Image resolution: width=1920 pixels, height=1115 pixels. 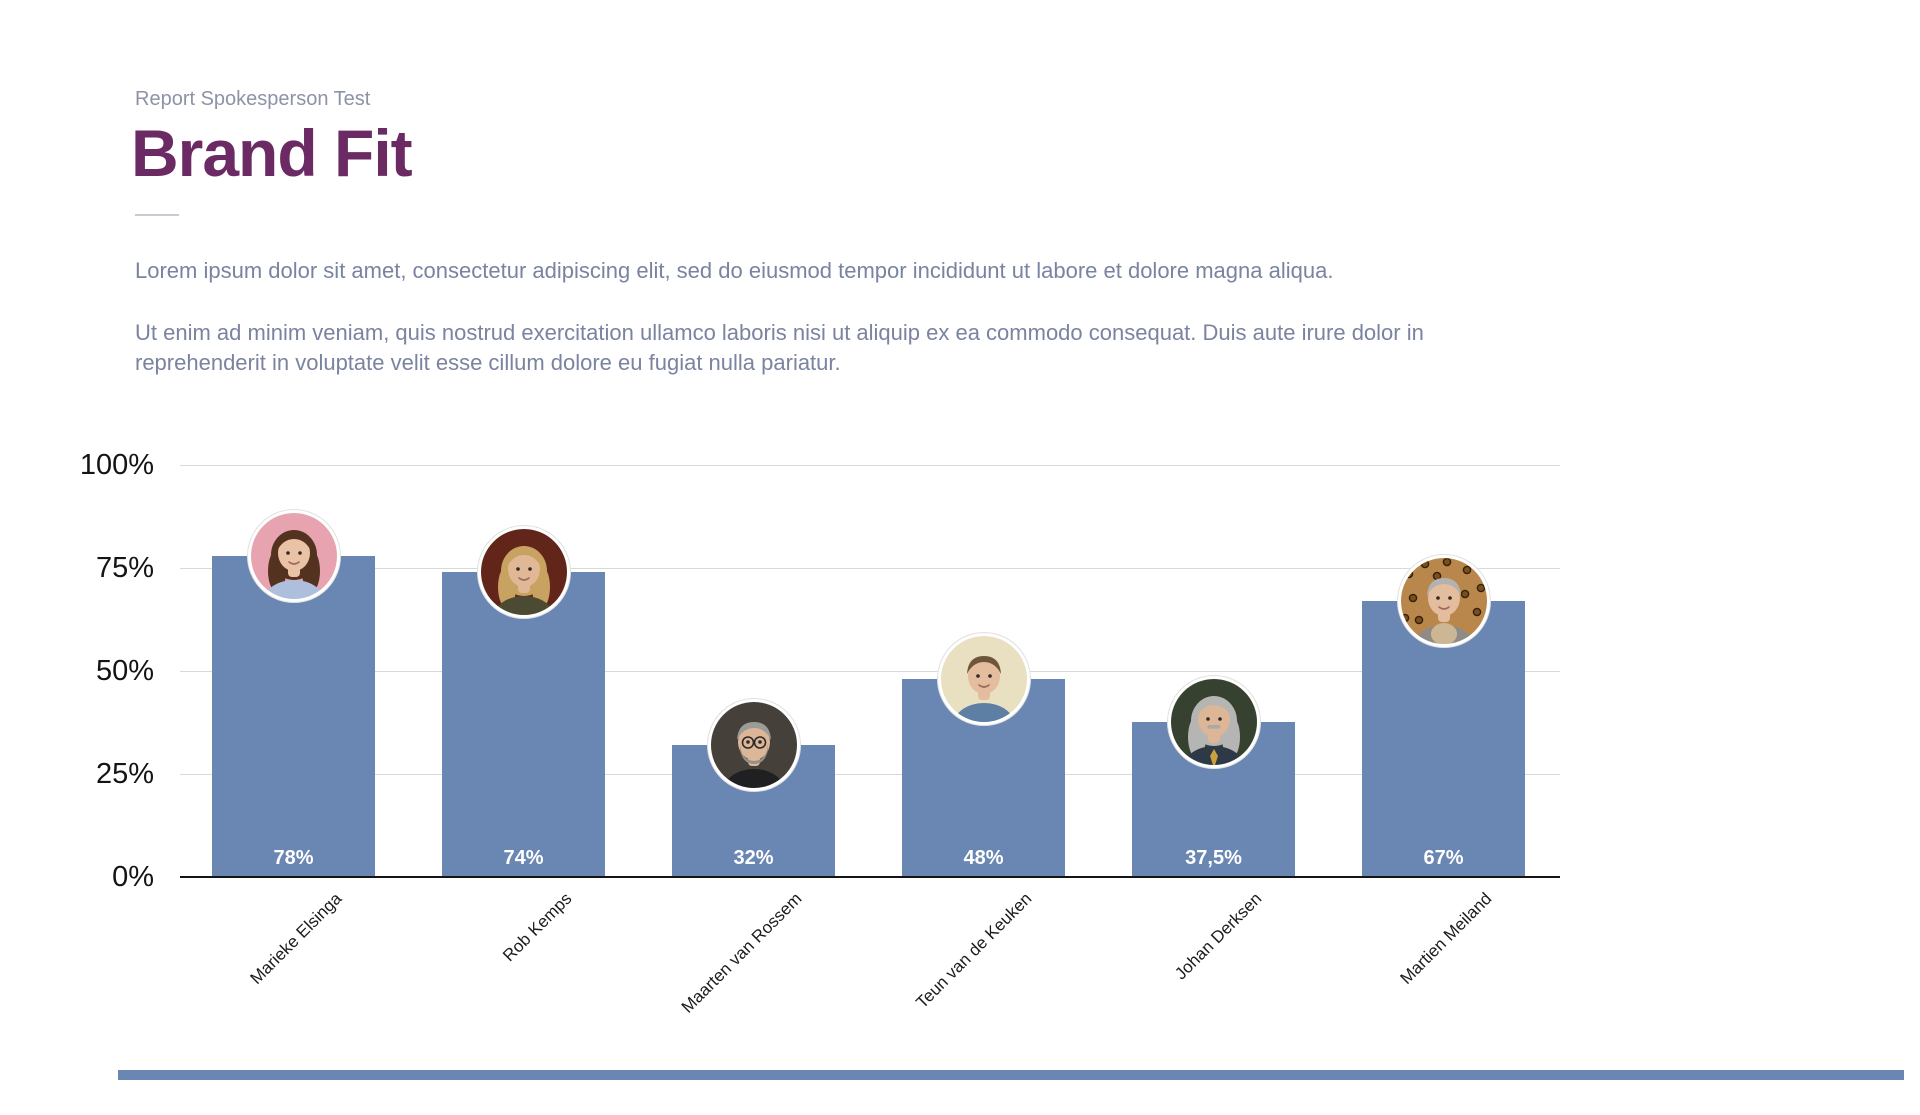 I want to click on bar-value-maarten-van-rossem: 32%, so click(x=753, y=858).